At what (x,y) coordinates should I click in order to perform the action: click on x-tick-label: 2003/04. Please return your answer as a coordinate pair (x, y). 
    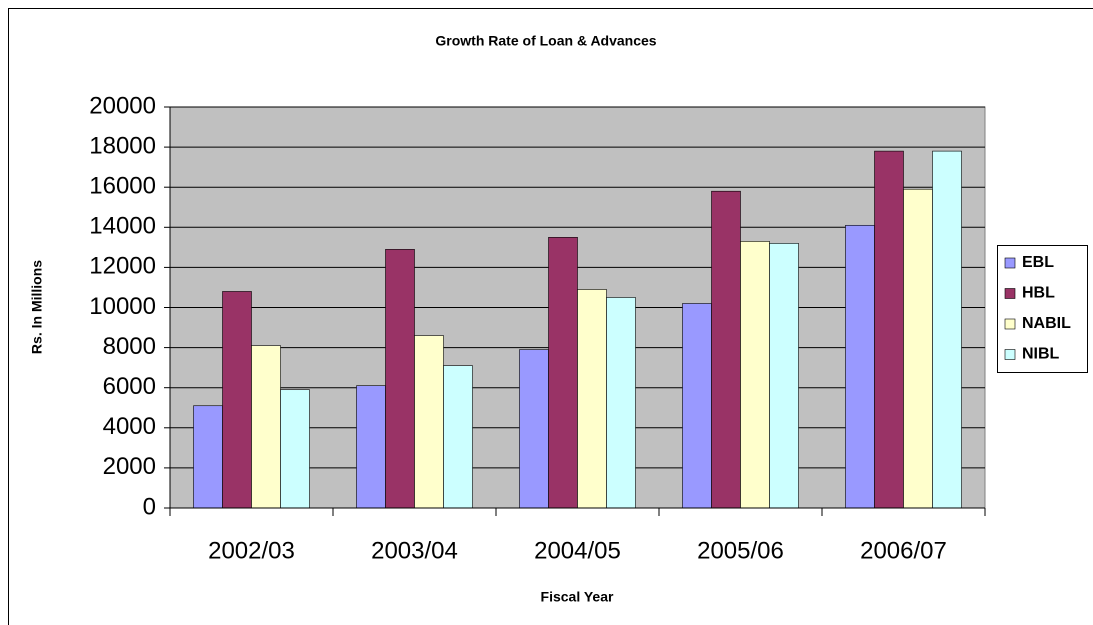
    Looking at the image, I should click on (414, 550).